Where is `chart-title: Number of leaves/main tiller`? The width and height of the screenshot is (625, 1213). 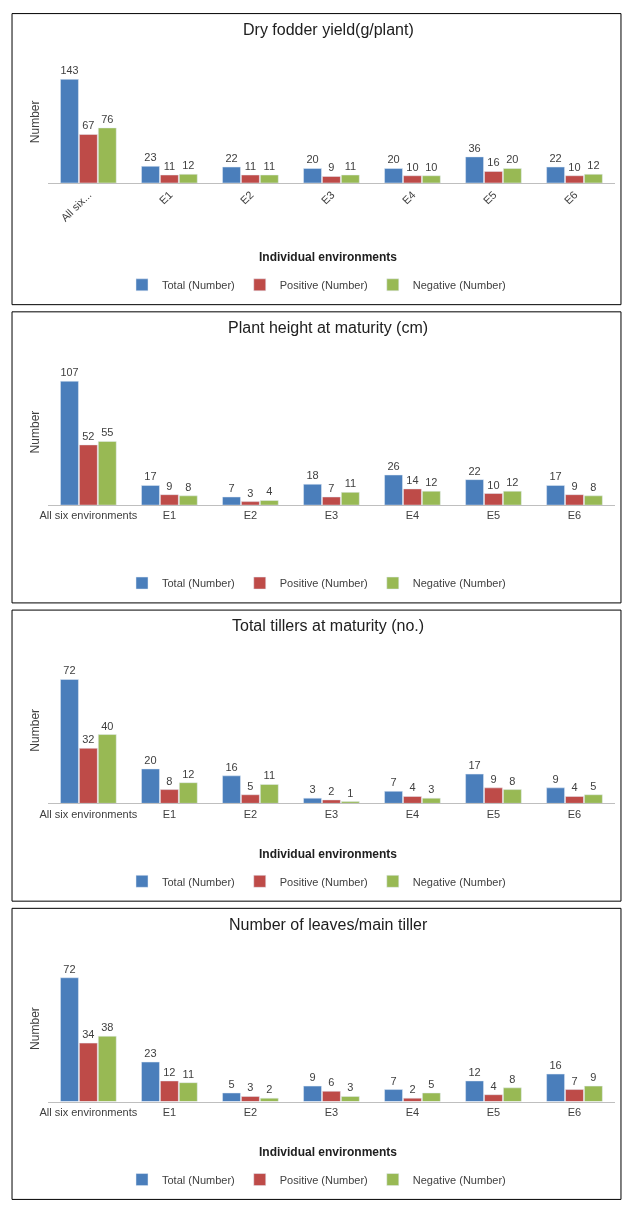
chart-title: Number of leaves/main tiller is located at coordinates (328, 924).